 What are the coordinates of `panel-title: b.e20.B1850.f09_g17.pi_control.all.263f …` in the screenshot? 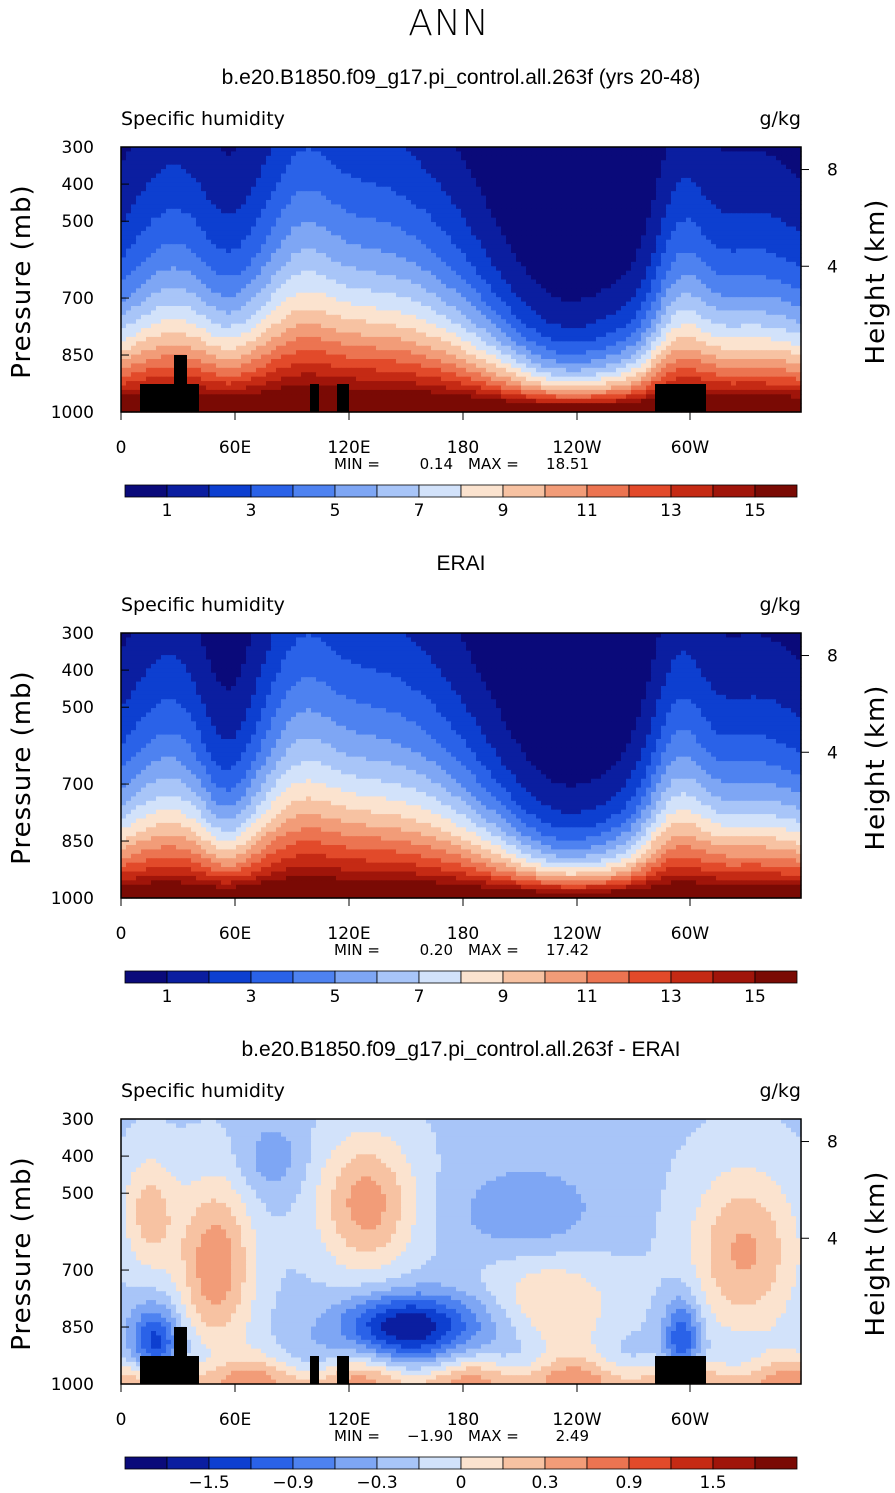 It's located at (461, 77).